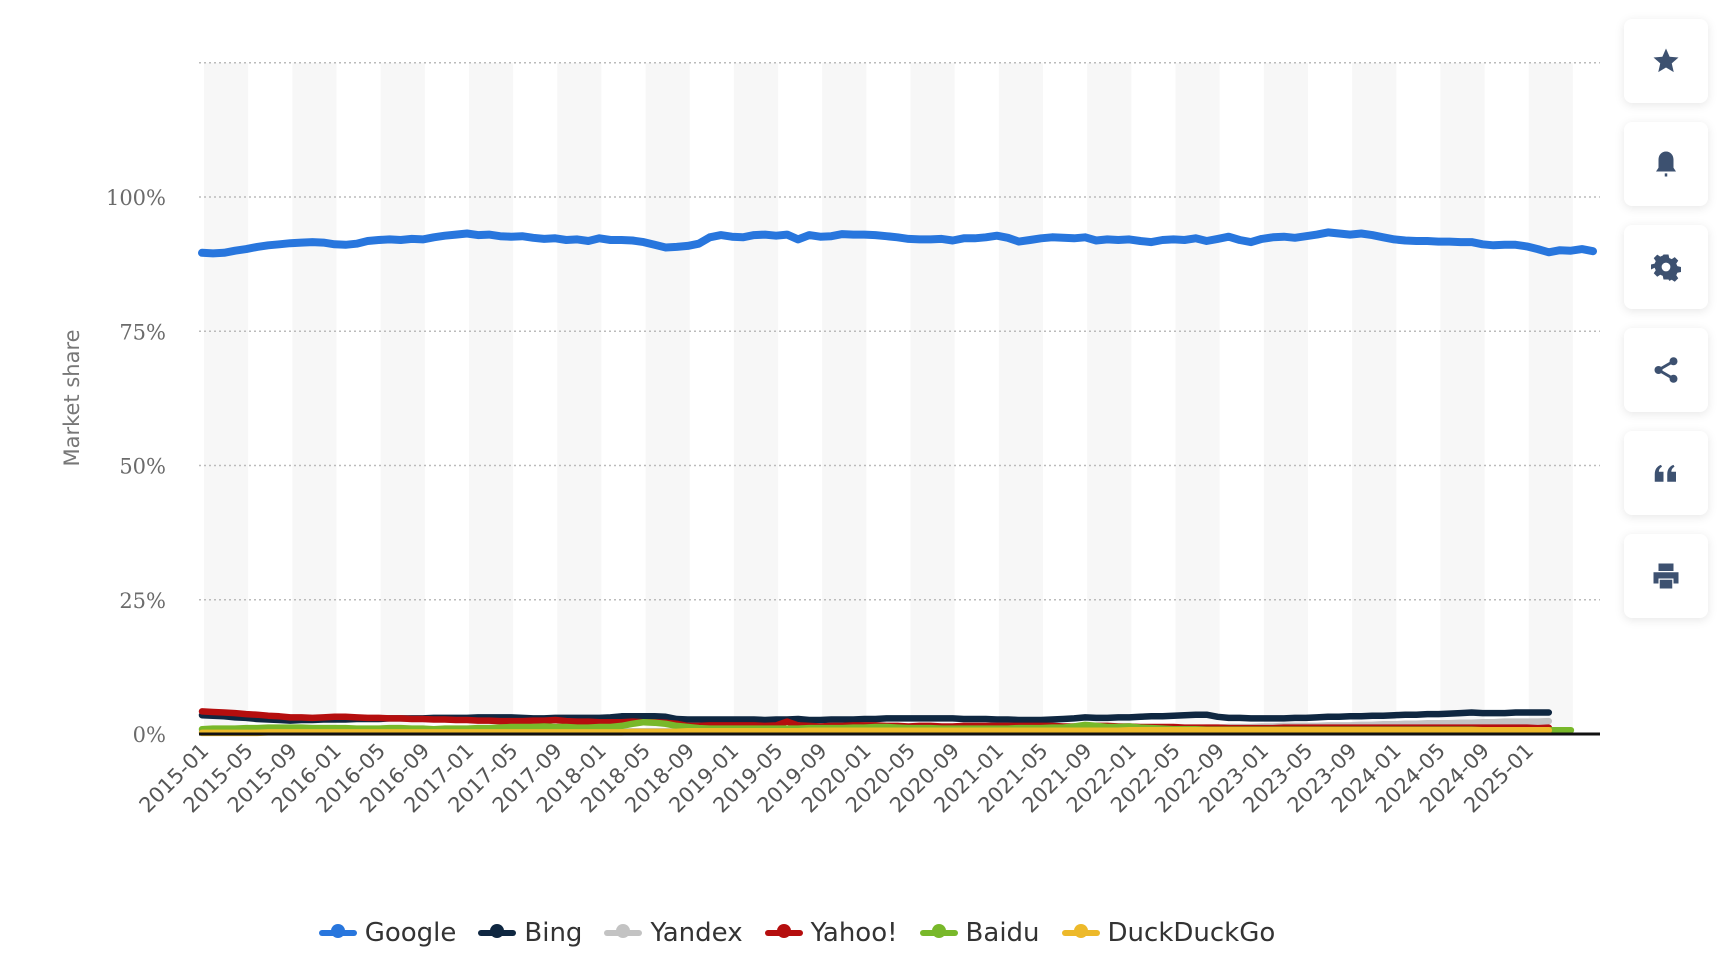 Image resolution: width=1734 pixels, height=980 pixels. I want to click on quote-icon, so click(1665, 473).